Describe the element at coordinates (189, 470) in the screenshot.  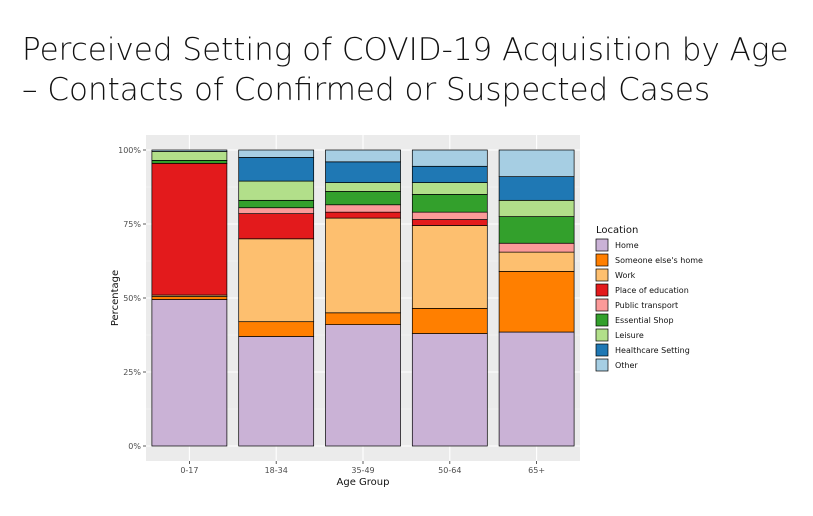
I see `x-tick-label: 0-17` at that location.